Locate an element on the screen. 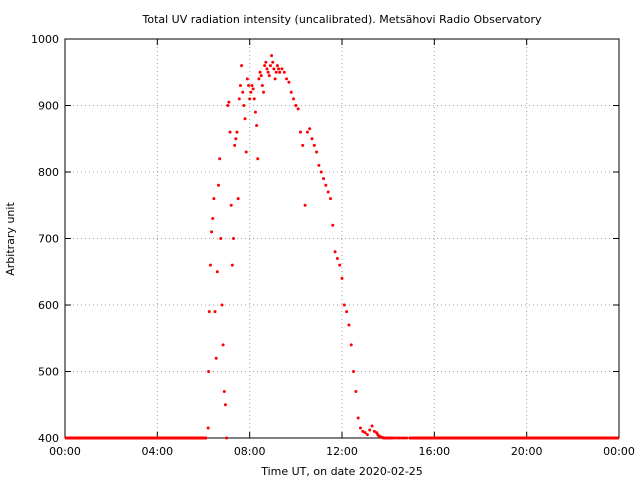 The width and height of the screenshot is (640, 480). y-tick-labels: 400 500 600 700 800 900 1000 is located at coordinates (45, 239).